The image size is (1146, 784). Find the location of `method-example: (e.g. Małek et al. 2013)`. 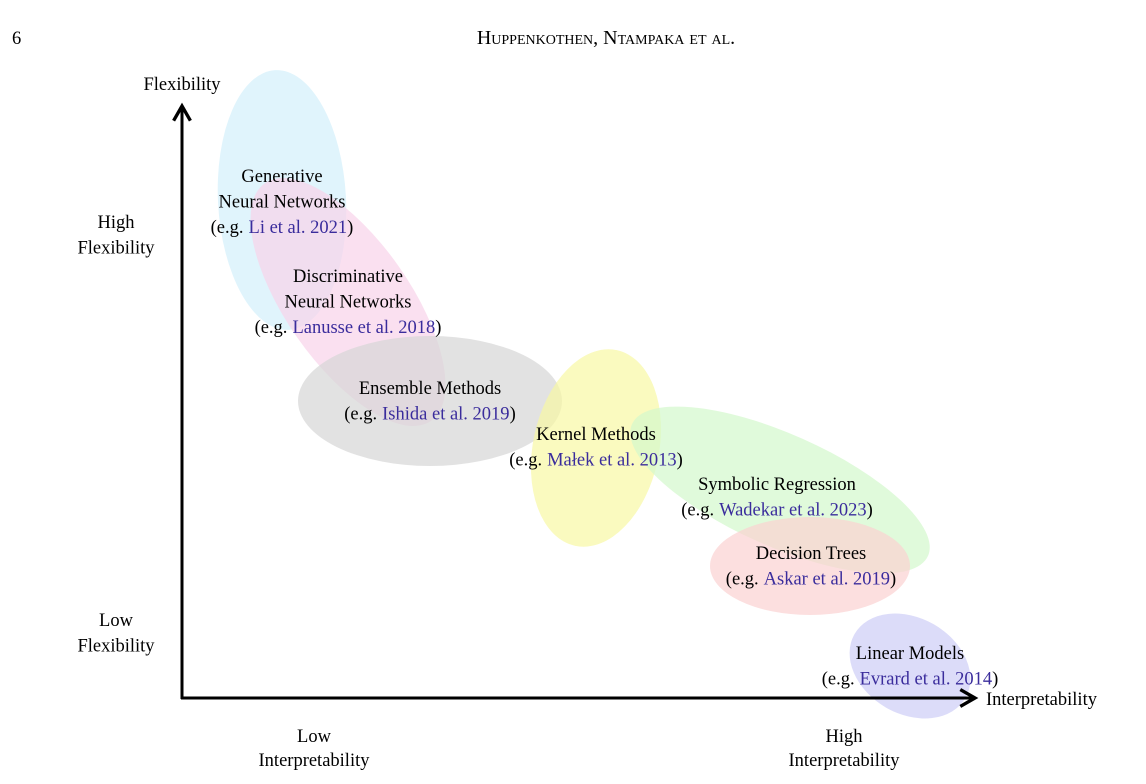

method-example: (e.g. Małek et al. 2013) is located at coordinates (596, 461).